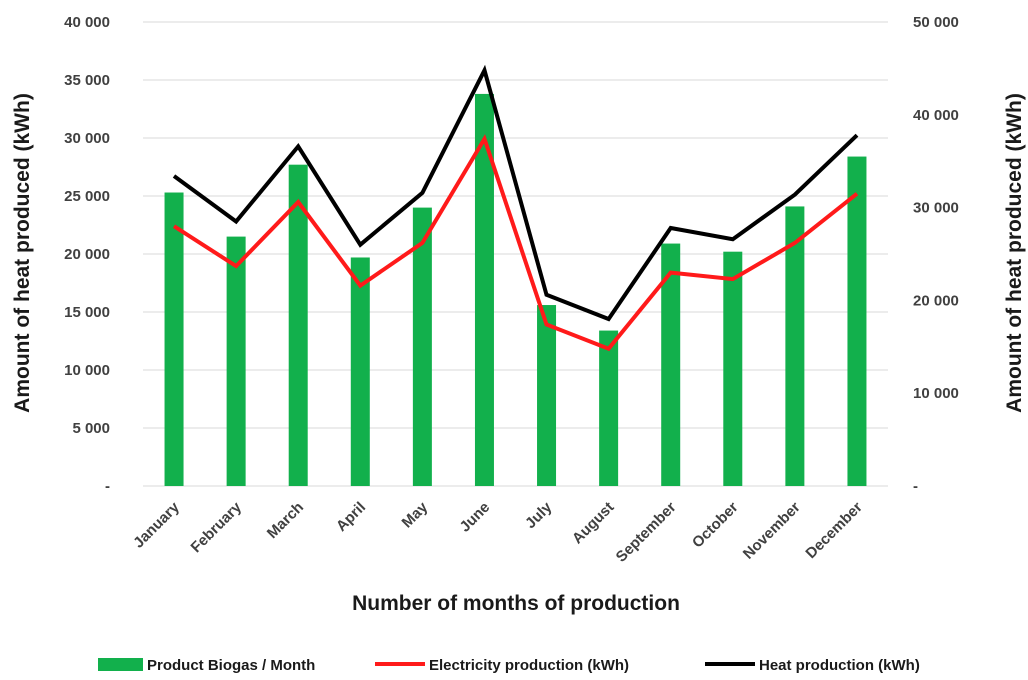 Image resolution: width=1028 pixels, height=680 pixels. I want to click on x-tick-label: August, so click(593, 523).